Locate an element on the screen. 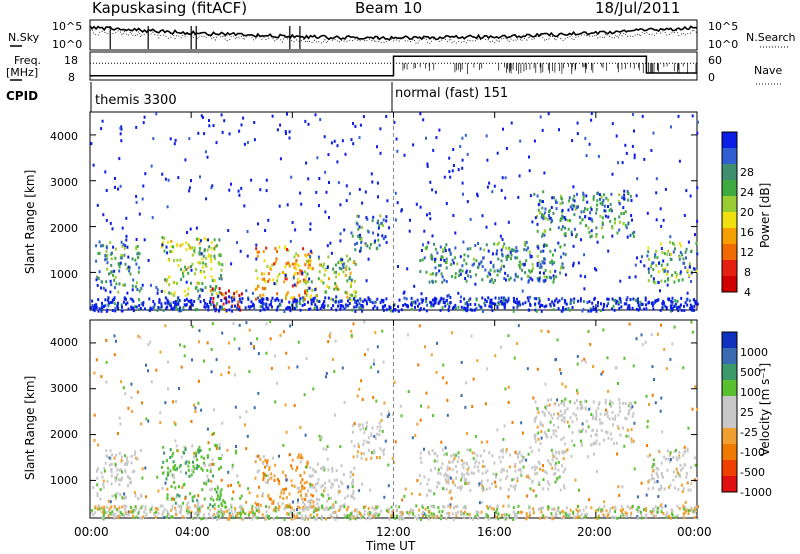 This screenshot has width=800, height=554. power-y-ticks: 4000 3000 2000 1000 is located at coordinates (64, 205).